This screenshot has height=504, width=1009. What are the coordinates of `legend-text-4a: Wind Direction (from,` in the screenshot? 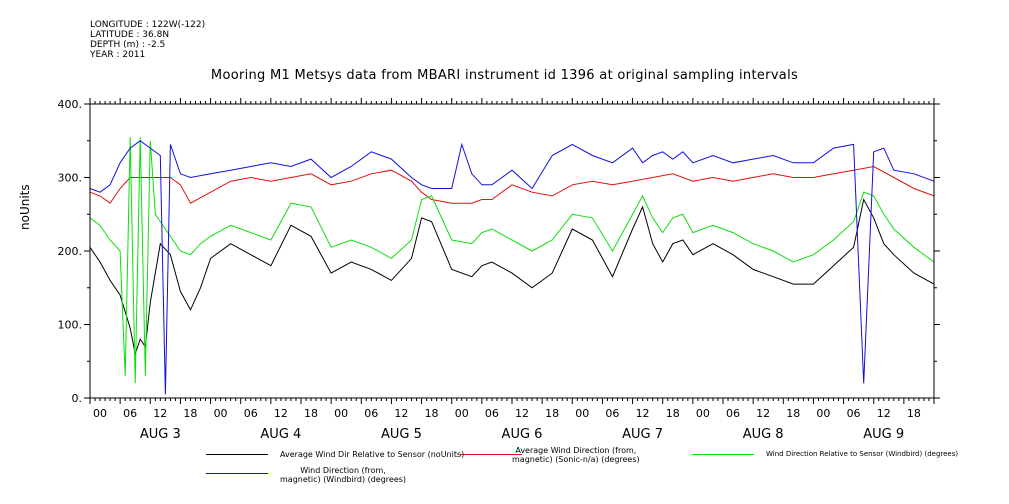 It's located at (343, 470).